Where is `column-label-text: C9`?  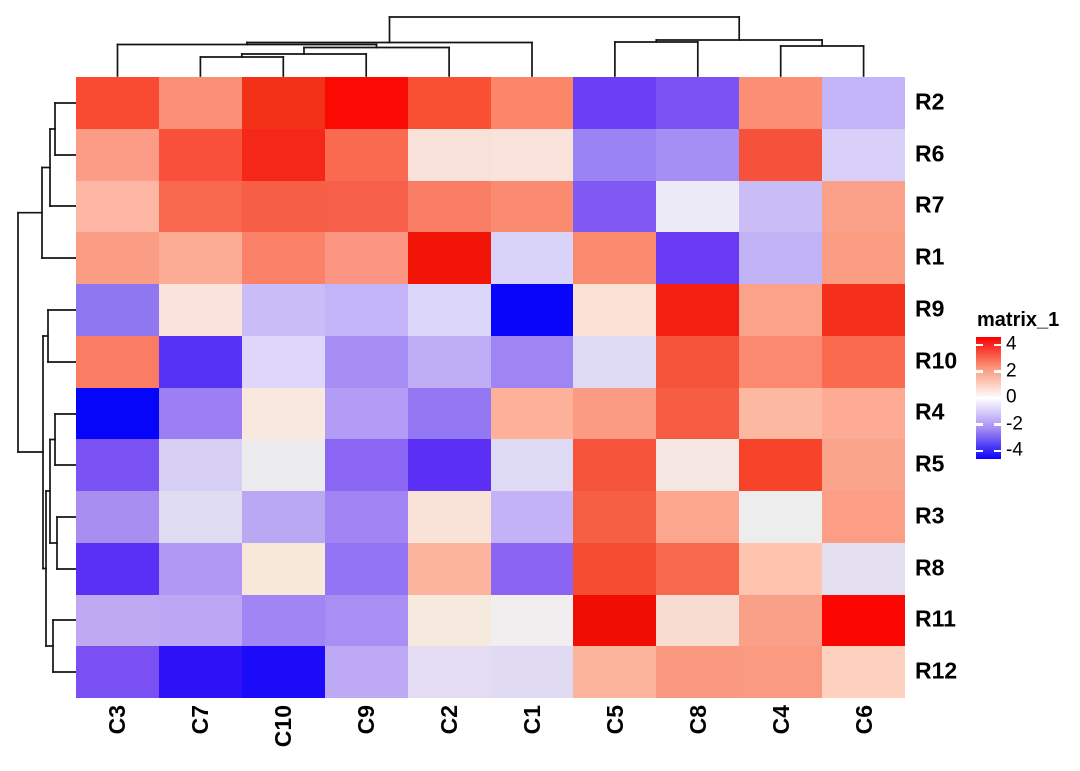
column-label-text: C9 is located at coordinates (366, 720).